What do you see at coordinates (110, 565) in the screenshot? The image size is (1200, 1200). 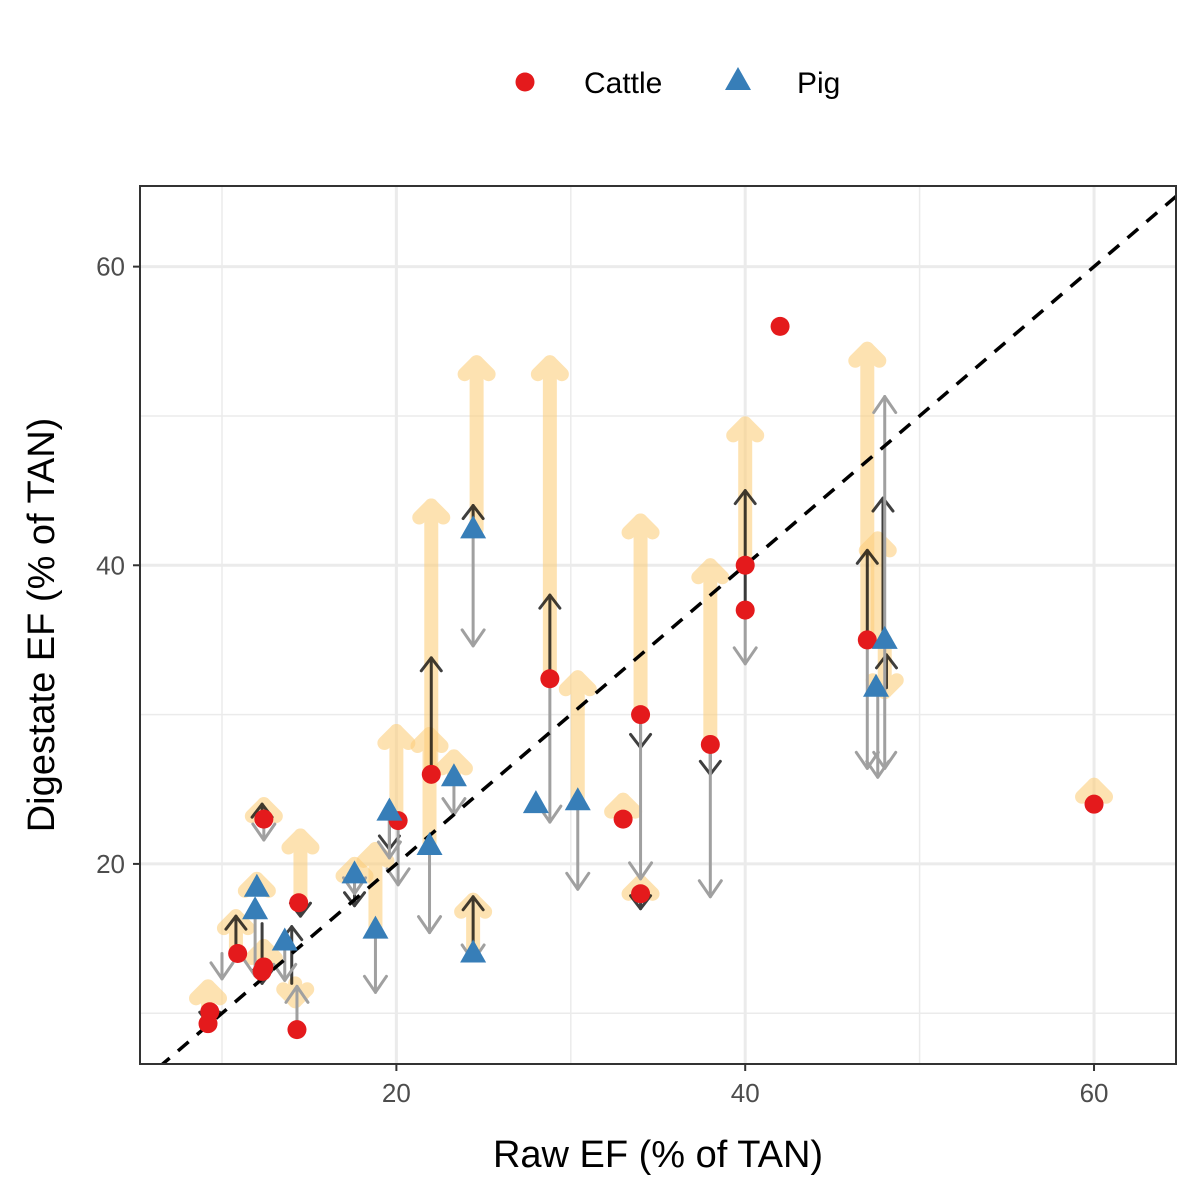 I see `y-tick-label: 40` at bounding box center [110, 565].